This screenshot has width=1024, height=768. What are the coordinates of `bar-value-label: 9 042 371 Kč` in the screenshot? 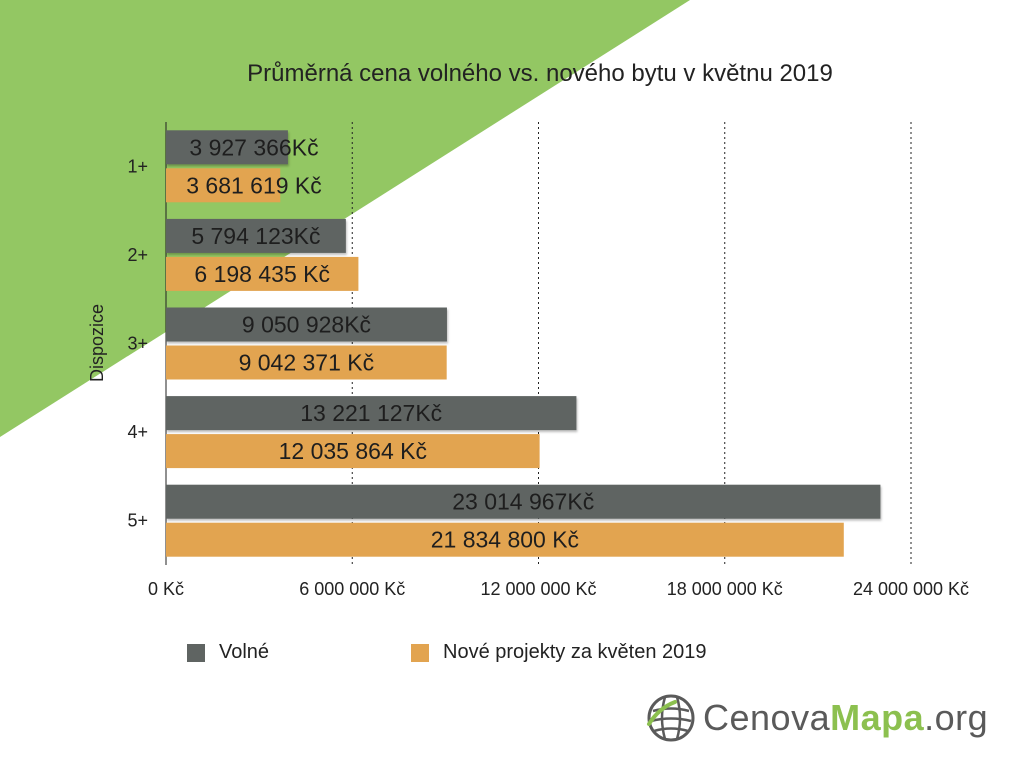 It's located at (307, 363).